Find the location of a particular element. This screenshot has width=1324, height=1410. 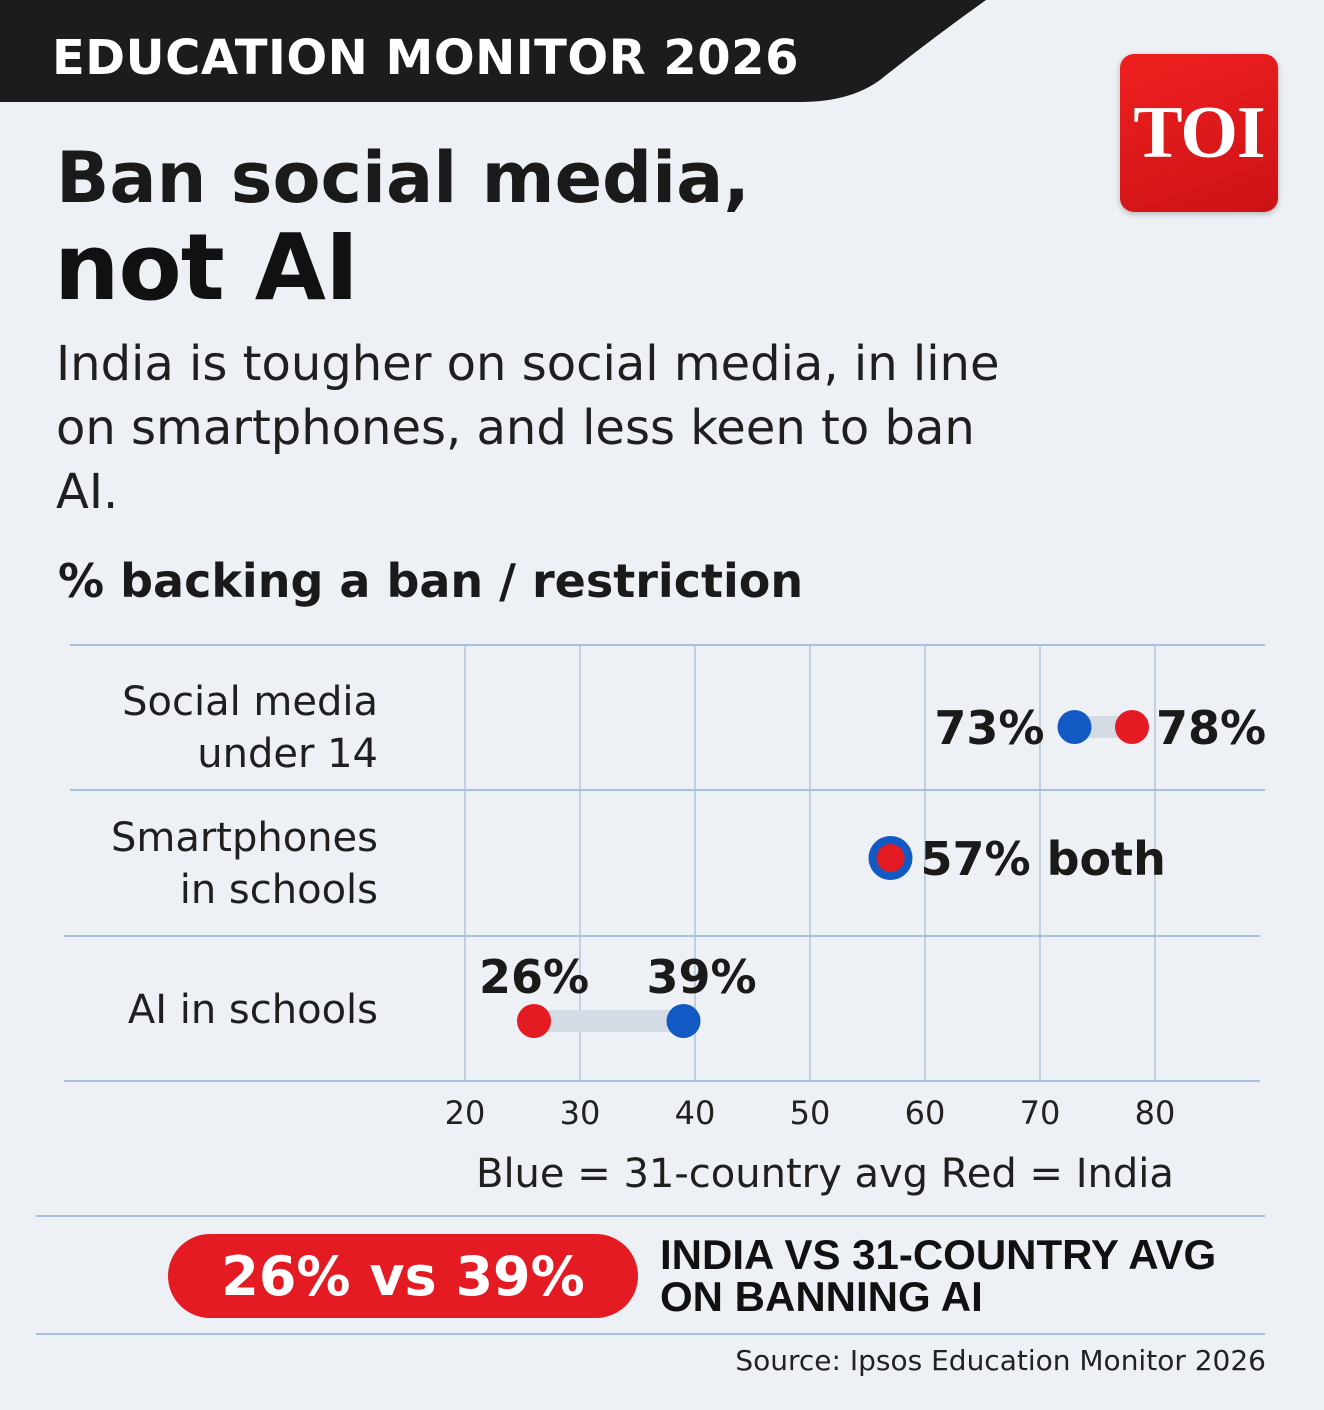

divider-top is located at coordinates (650, 1216).